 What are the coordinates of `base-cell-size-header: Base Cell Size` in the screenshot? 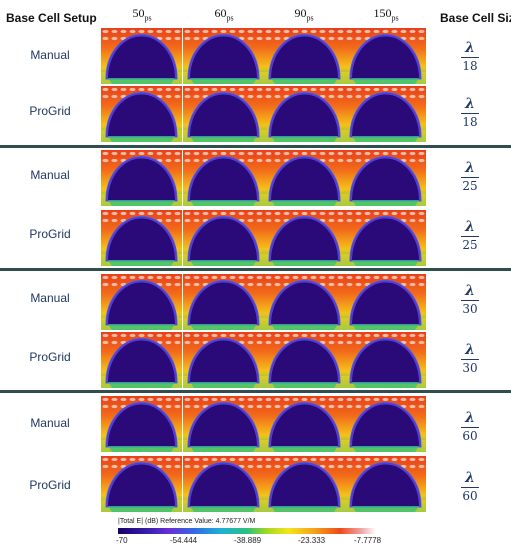 It's located at (475, 18).